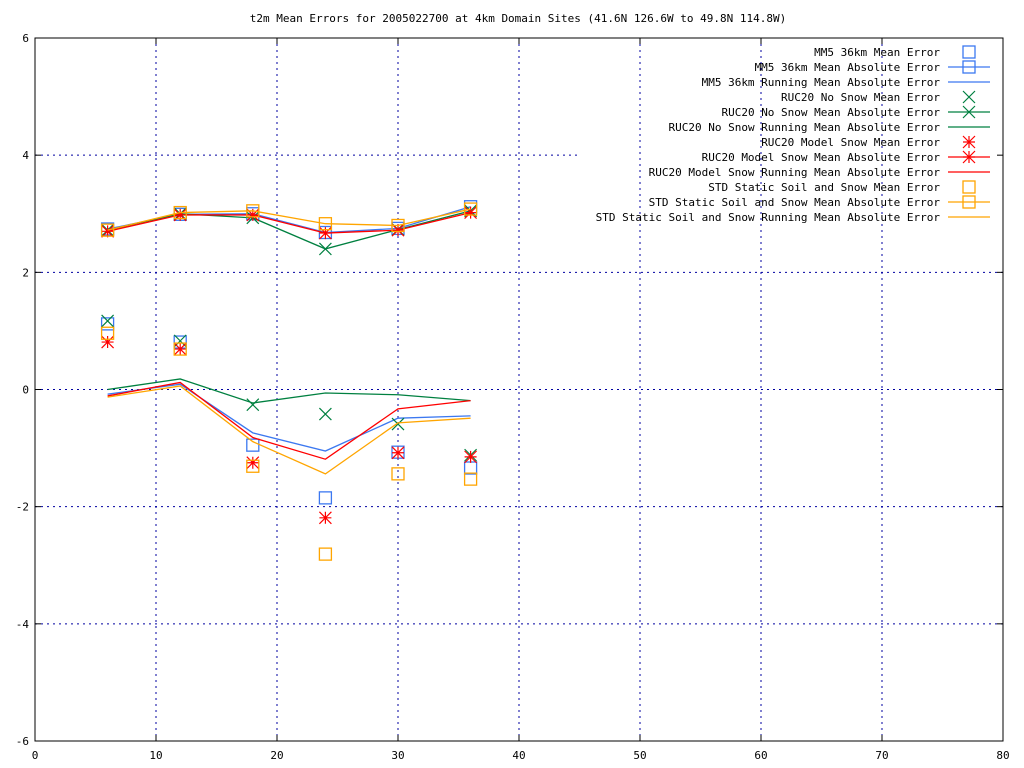  I want to click on series-ruc20-model-snow-running-mean-absolute-error, so click(289, 420).